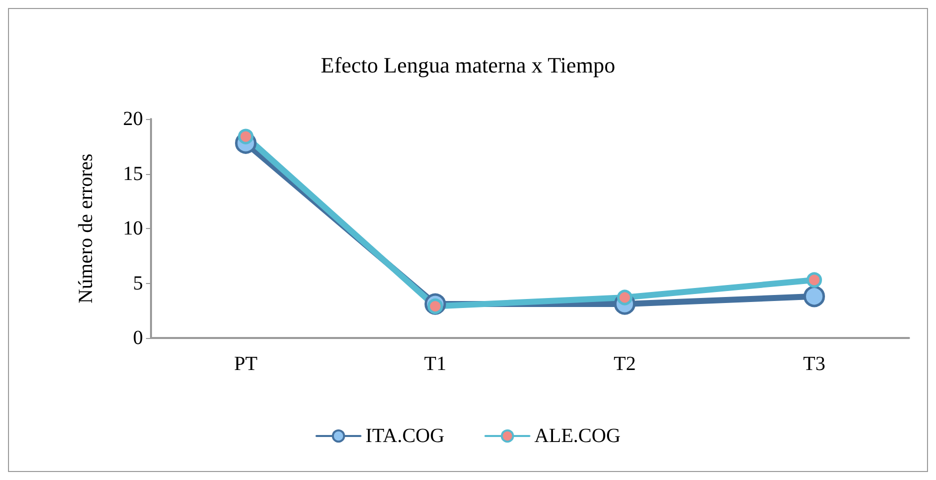  Describe the element at coordinates (133, 229) in the screenshot. I see `y-tick-label: 10` at that location.